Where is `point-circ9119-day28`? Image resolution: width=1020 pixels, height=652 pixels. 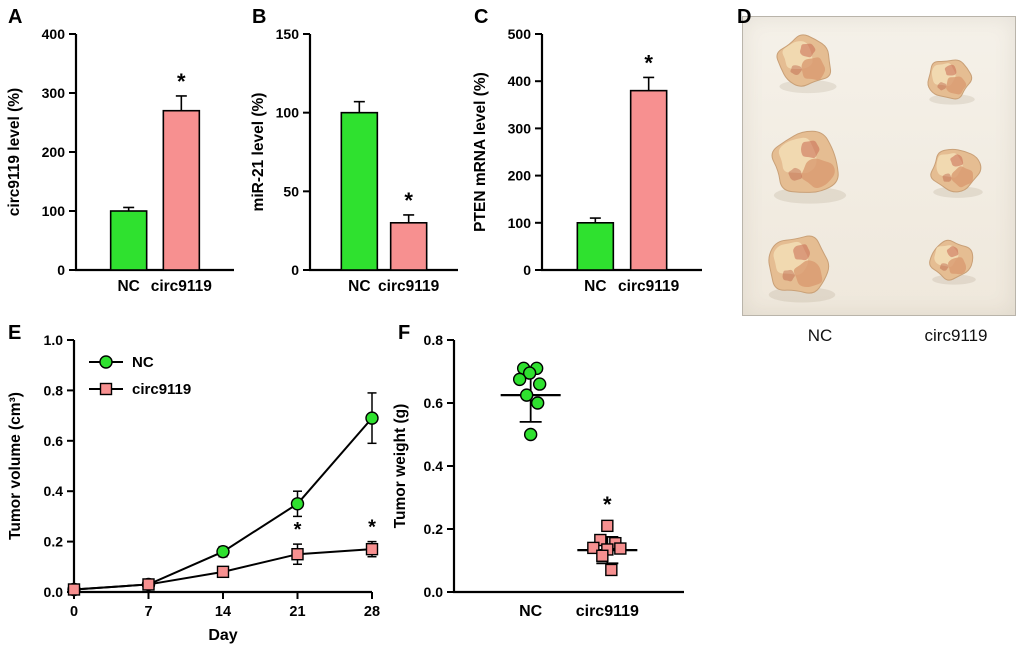
point-circ9119-day28 is located at coordinates (372, 549).